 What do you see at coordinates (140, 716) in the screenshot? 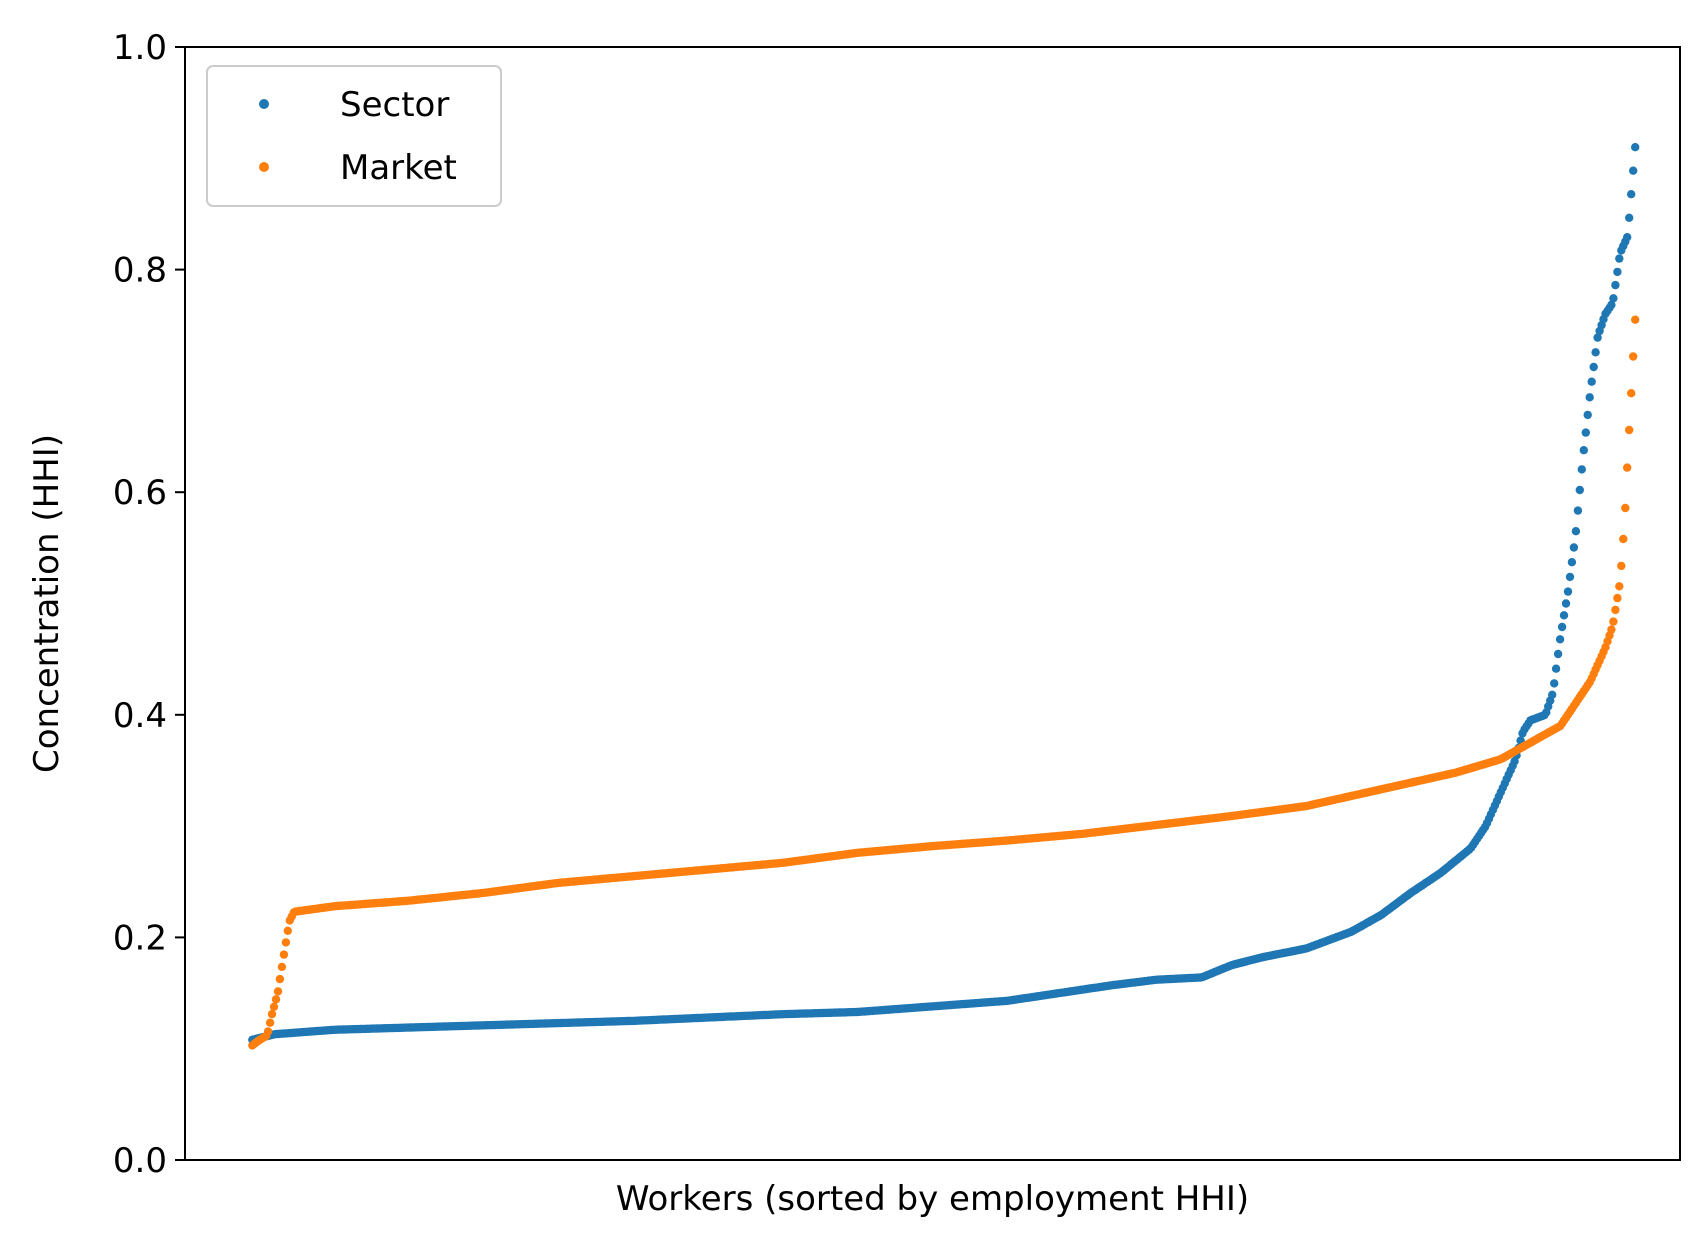
I see `y-tick-label: 0.4` at bounding box center [140, 716].